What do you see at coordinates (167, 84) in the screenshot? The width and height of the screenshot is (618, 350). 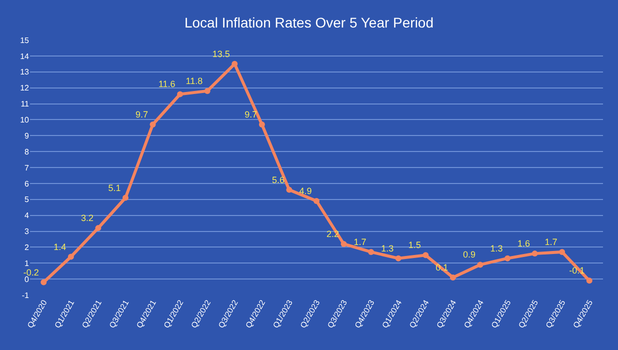 I see `data-label: 11.6` at bounding box center [167, 84].